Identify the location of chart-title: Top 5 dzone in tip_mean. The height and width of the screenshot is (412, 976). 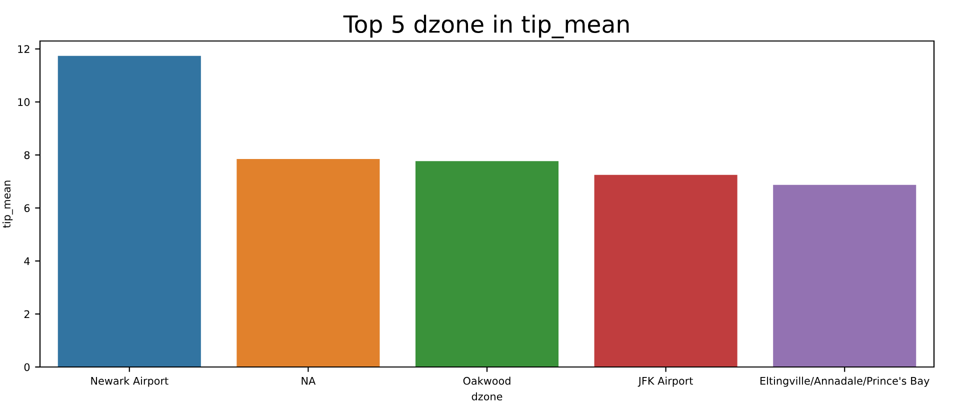
(486, 26).